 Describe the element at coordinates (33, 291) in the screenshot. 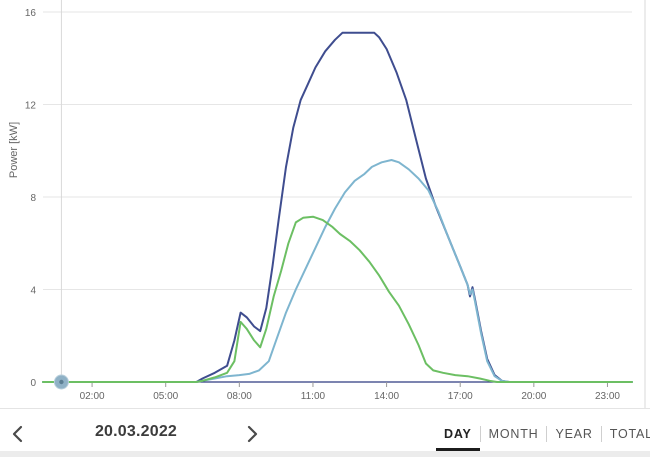

I see `y-tick-label: 4` at that location.